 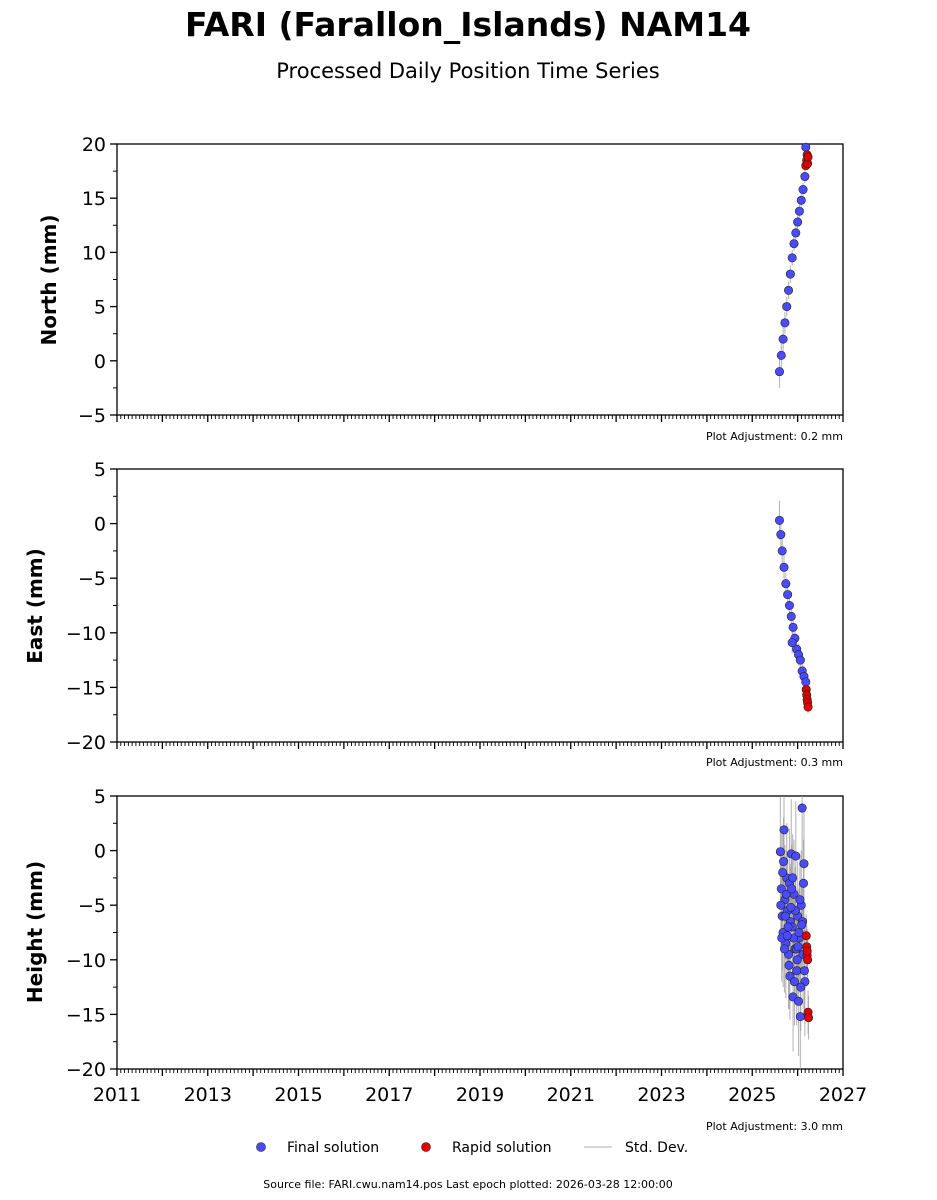 What do you see at coordinates (94, 145) in the screenshot?
I see `y-tick-label: 20` at bounding box center [94, 145].